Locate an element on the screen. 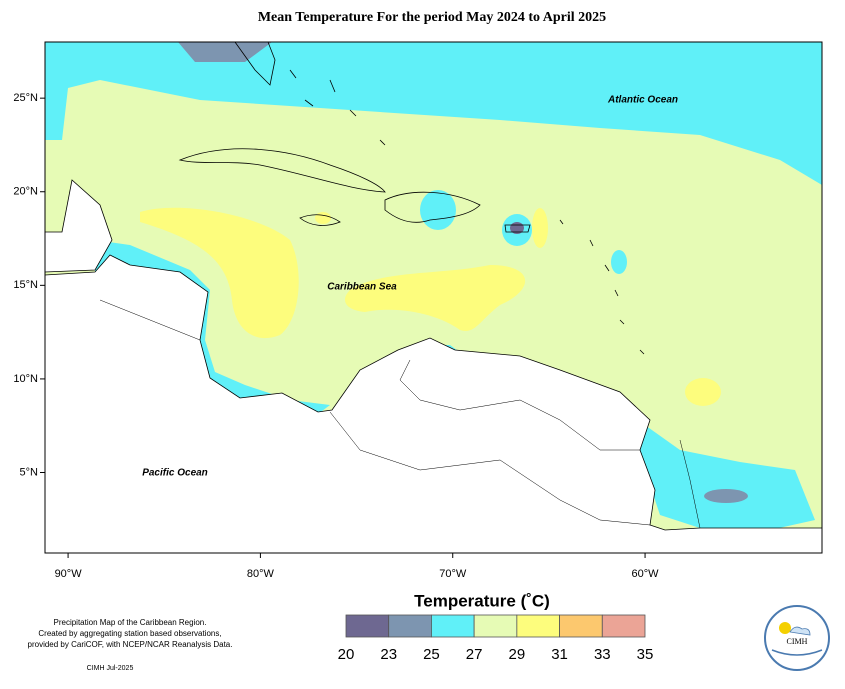  legend-tick-label: 25 is located at coordinates (431, 654).